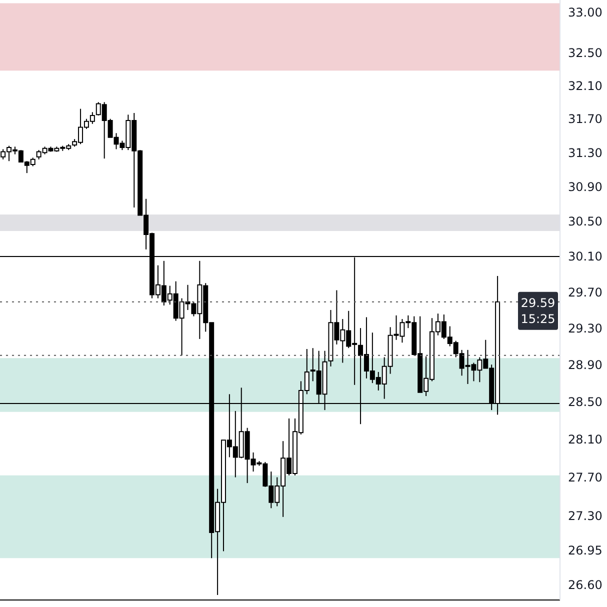  Describe the element at coordinates (585, 439) in the screenshot. I see `y-tick-label: 28.10` at that location.